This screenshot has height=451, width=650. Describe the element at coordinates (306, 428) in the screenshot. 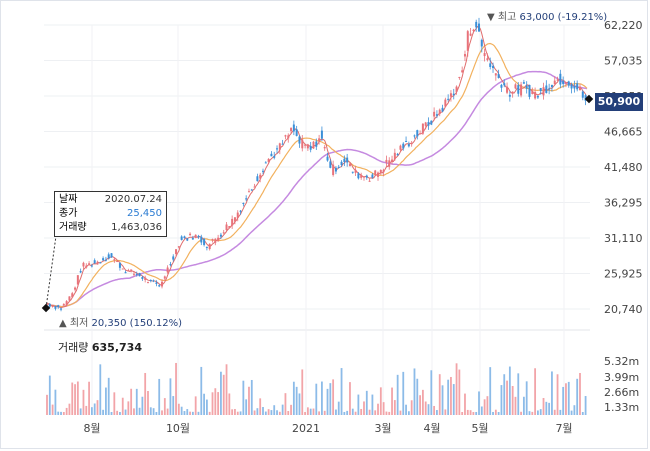

I see `x-tick-label: 2021` at that location.